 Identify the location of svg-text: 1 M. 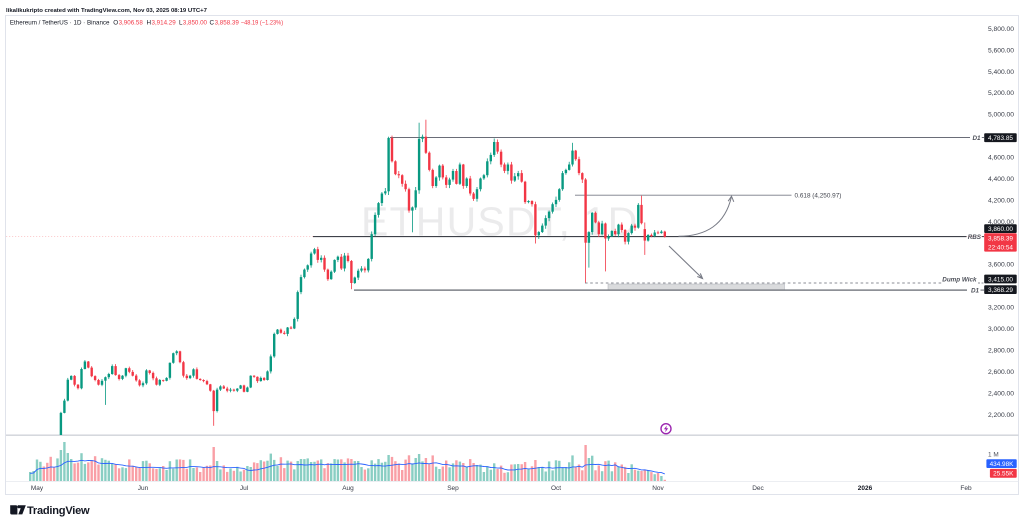
(993, 454).